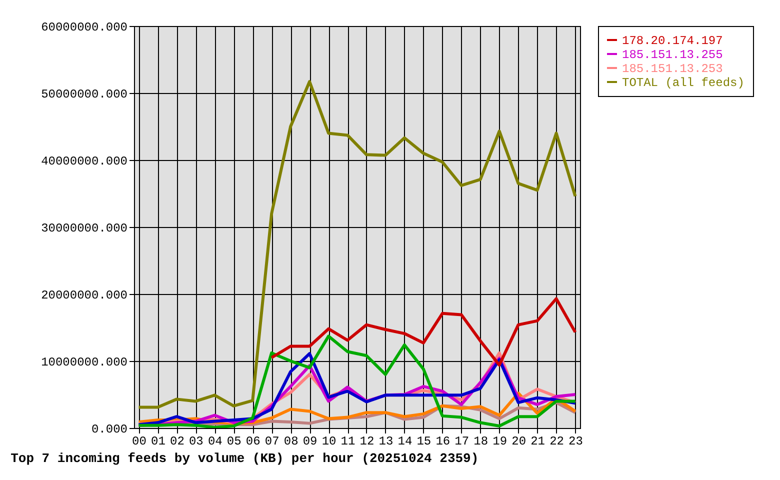 The height and width of the screenshot is (480, 780). What do you see at coordinates (272, 441) in the screenshot?
I see `x-tick-label: 07` at bounding box center [272, 441].